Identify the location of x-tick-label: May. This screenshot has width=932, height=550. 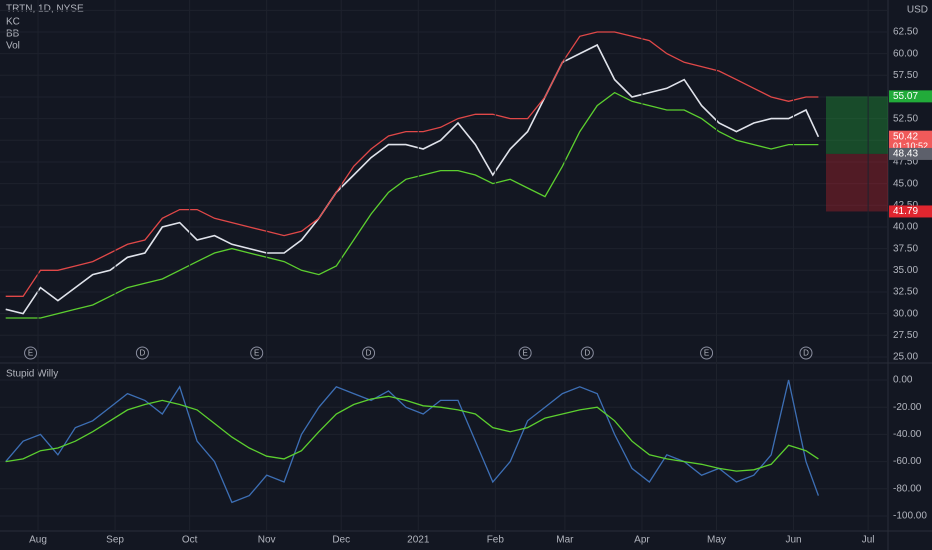
(716, 540).